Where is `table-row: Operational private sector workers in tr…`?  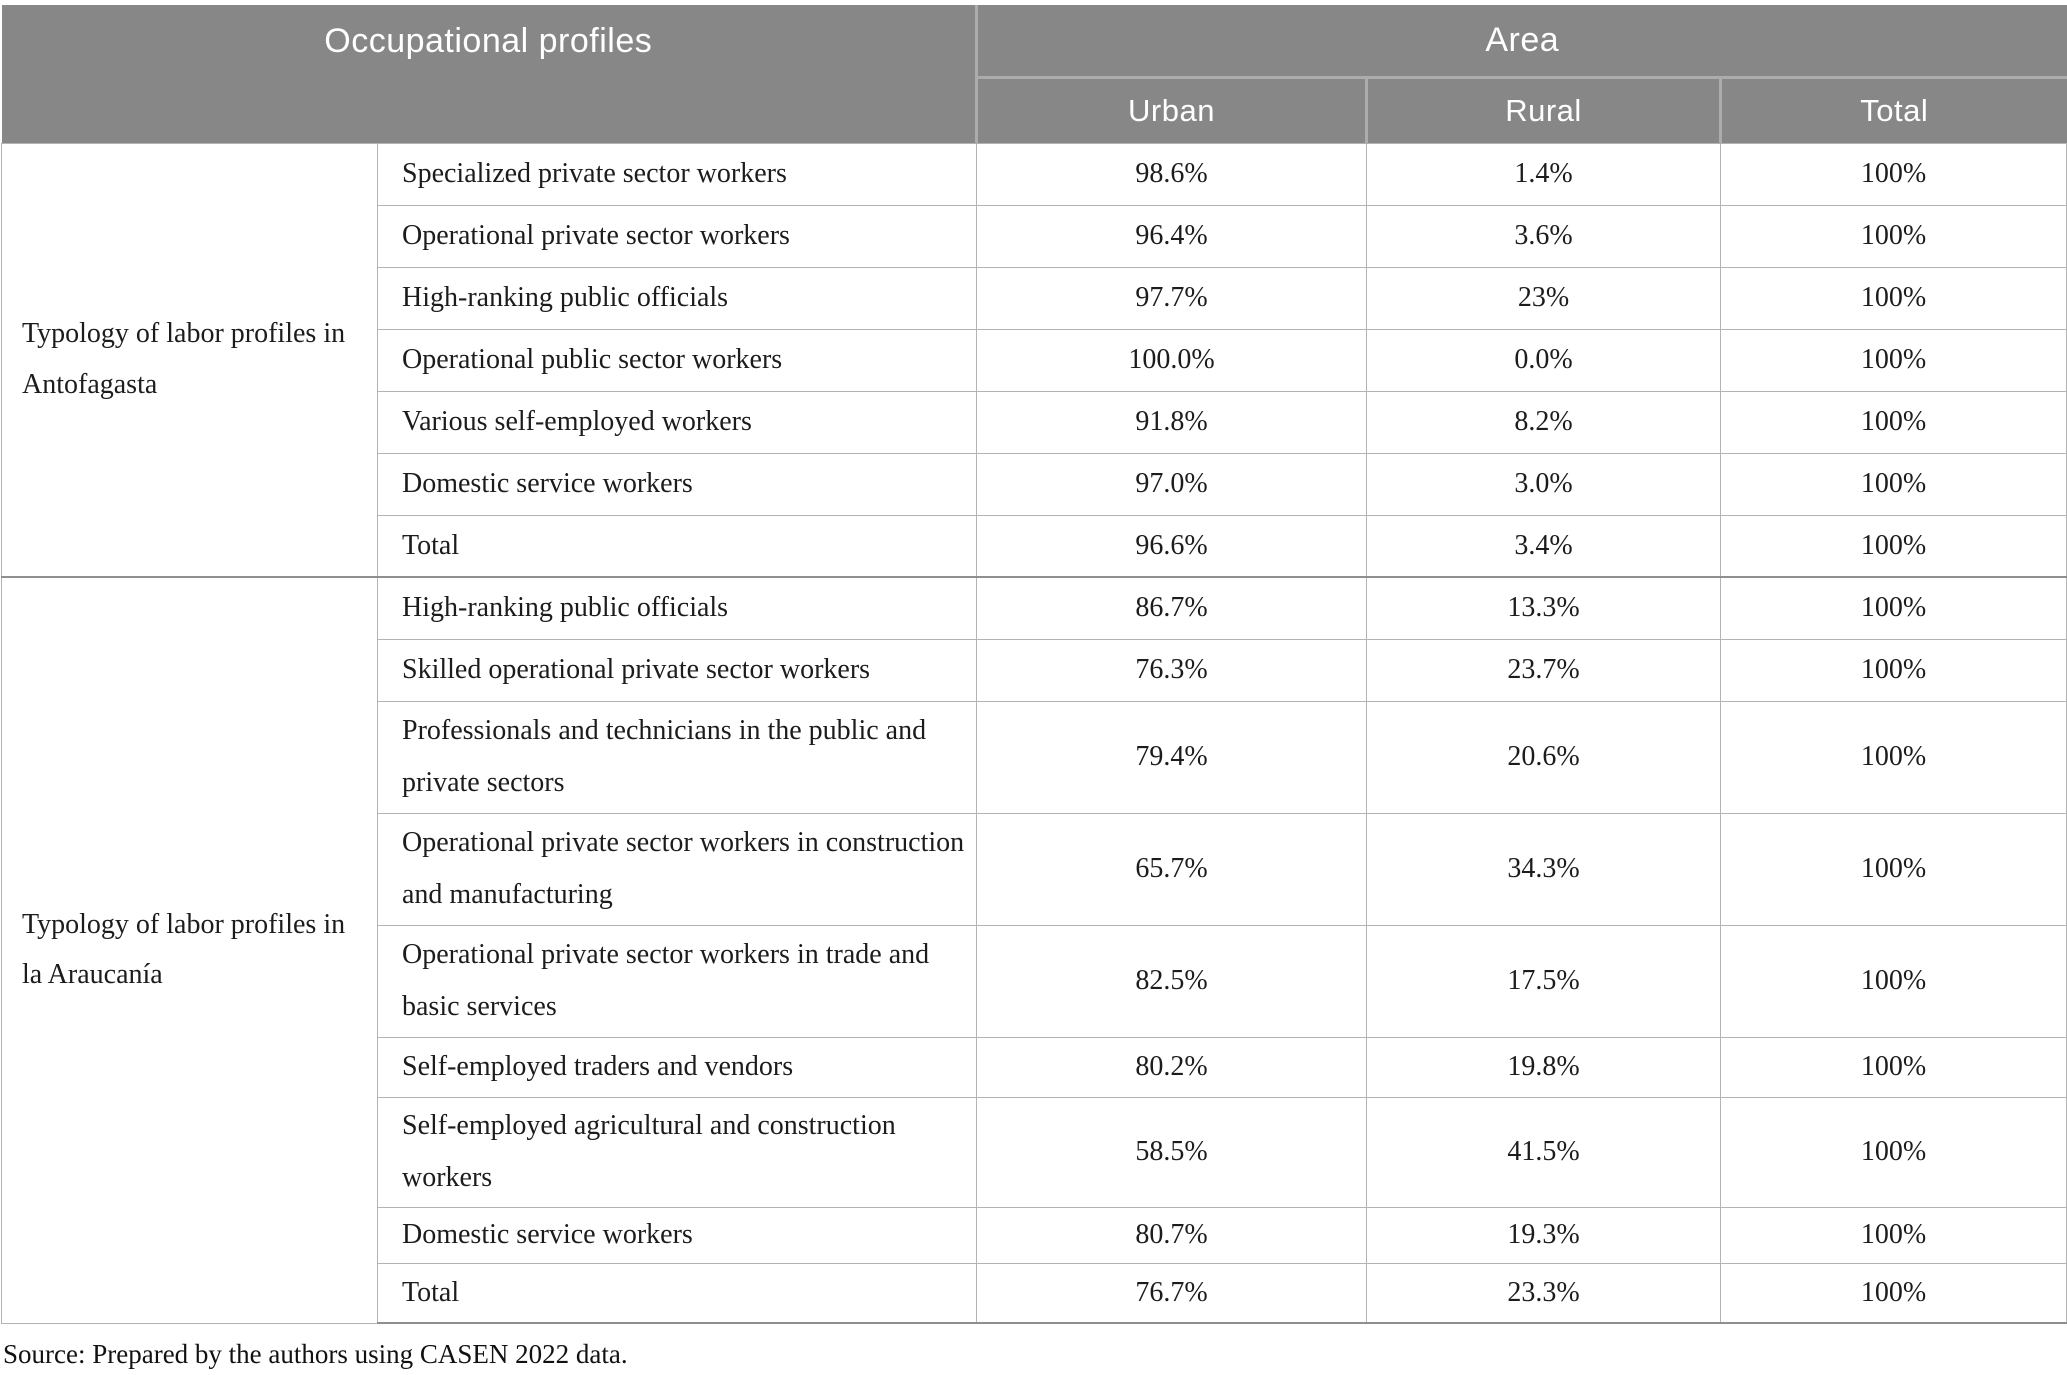 table-row: Operational private sector workers in tr… is located at coordinates (1034, 981).